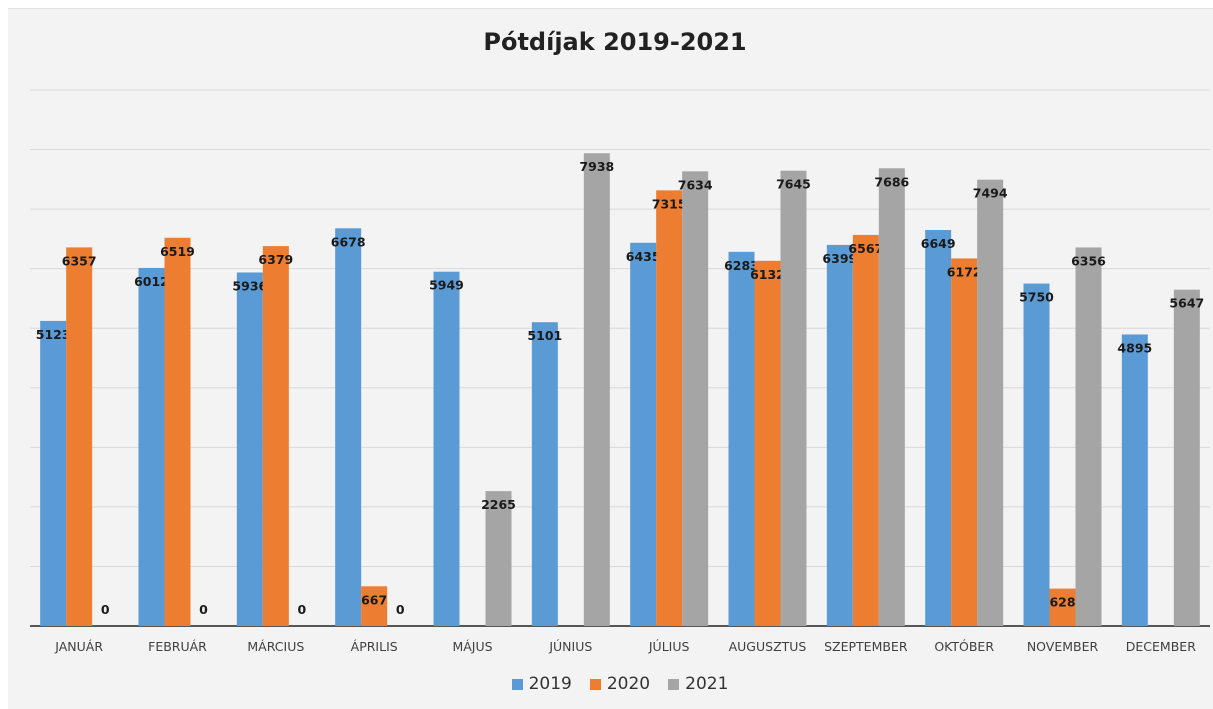 The height and width of the screenshot is (709, 1213). What do you see at coordinates (151, 281) in the screenshot?
I see `data-label-2019-1: 6012` at bounding box center [151, 281].